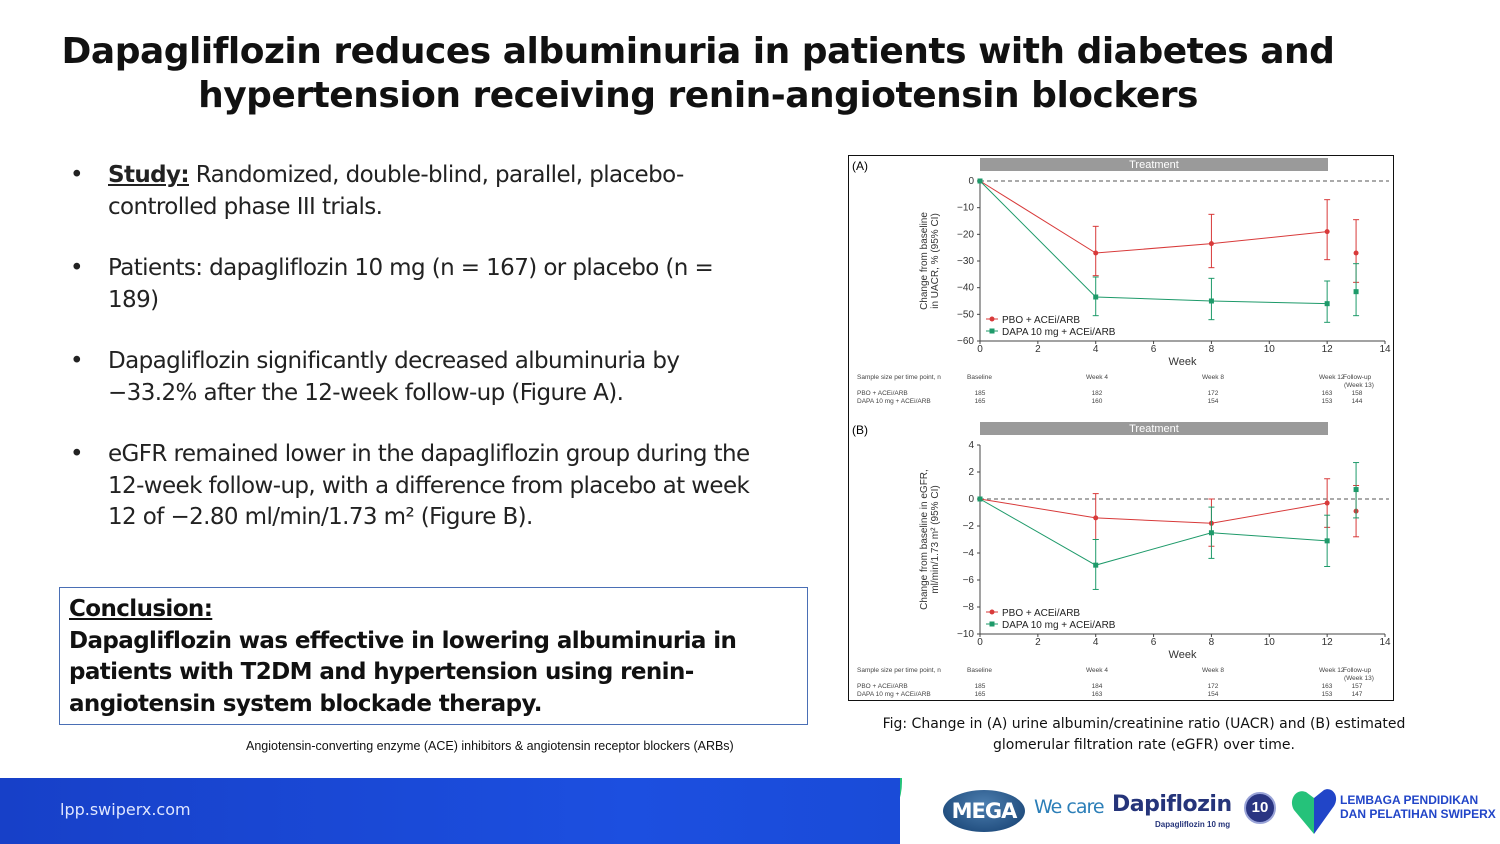  Describe the element at coordinates (450, 811) in the screenshot. I see `footer-bar` at that location.